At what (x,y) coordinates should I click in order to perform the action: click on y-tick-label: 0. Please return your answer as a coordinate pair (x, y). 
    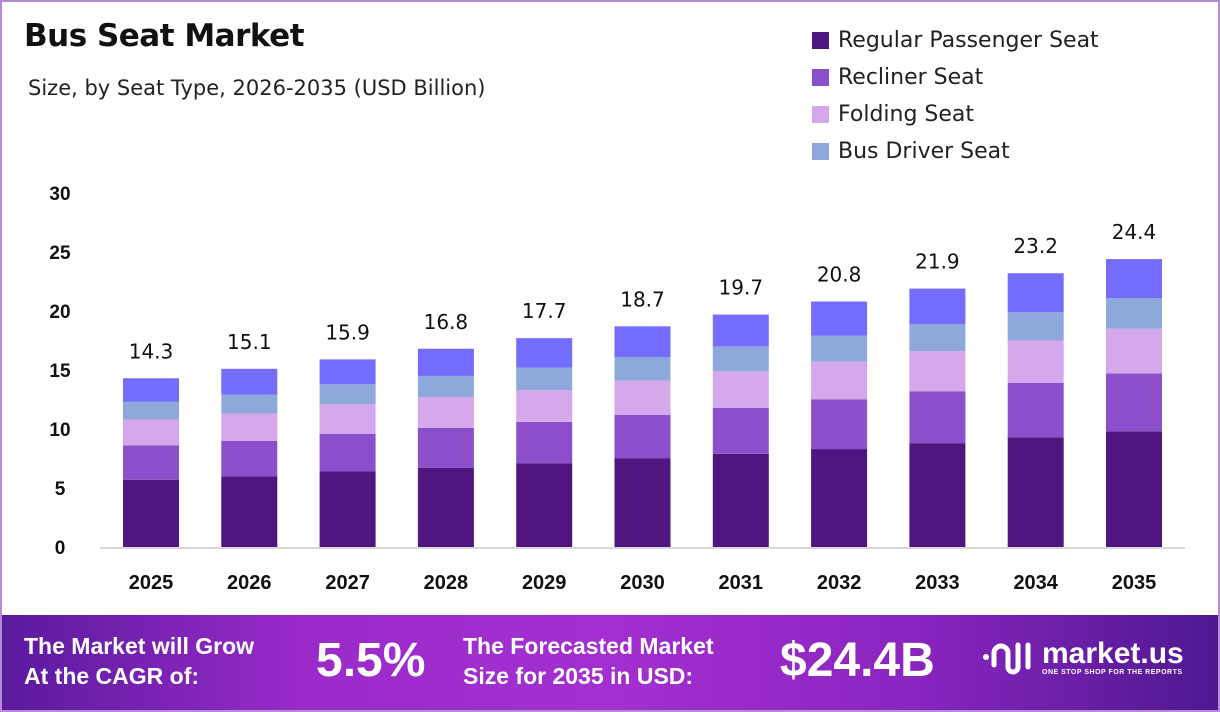
    Looking at the image, I should click on (60, 548).